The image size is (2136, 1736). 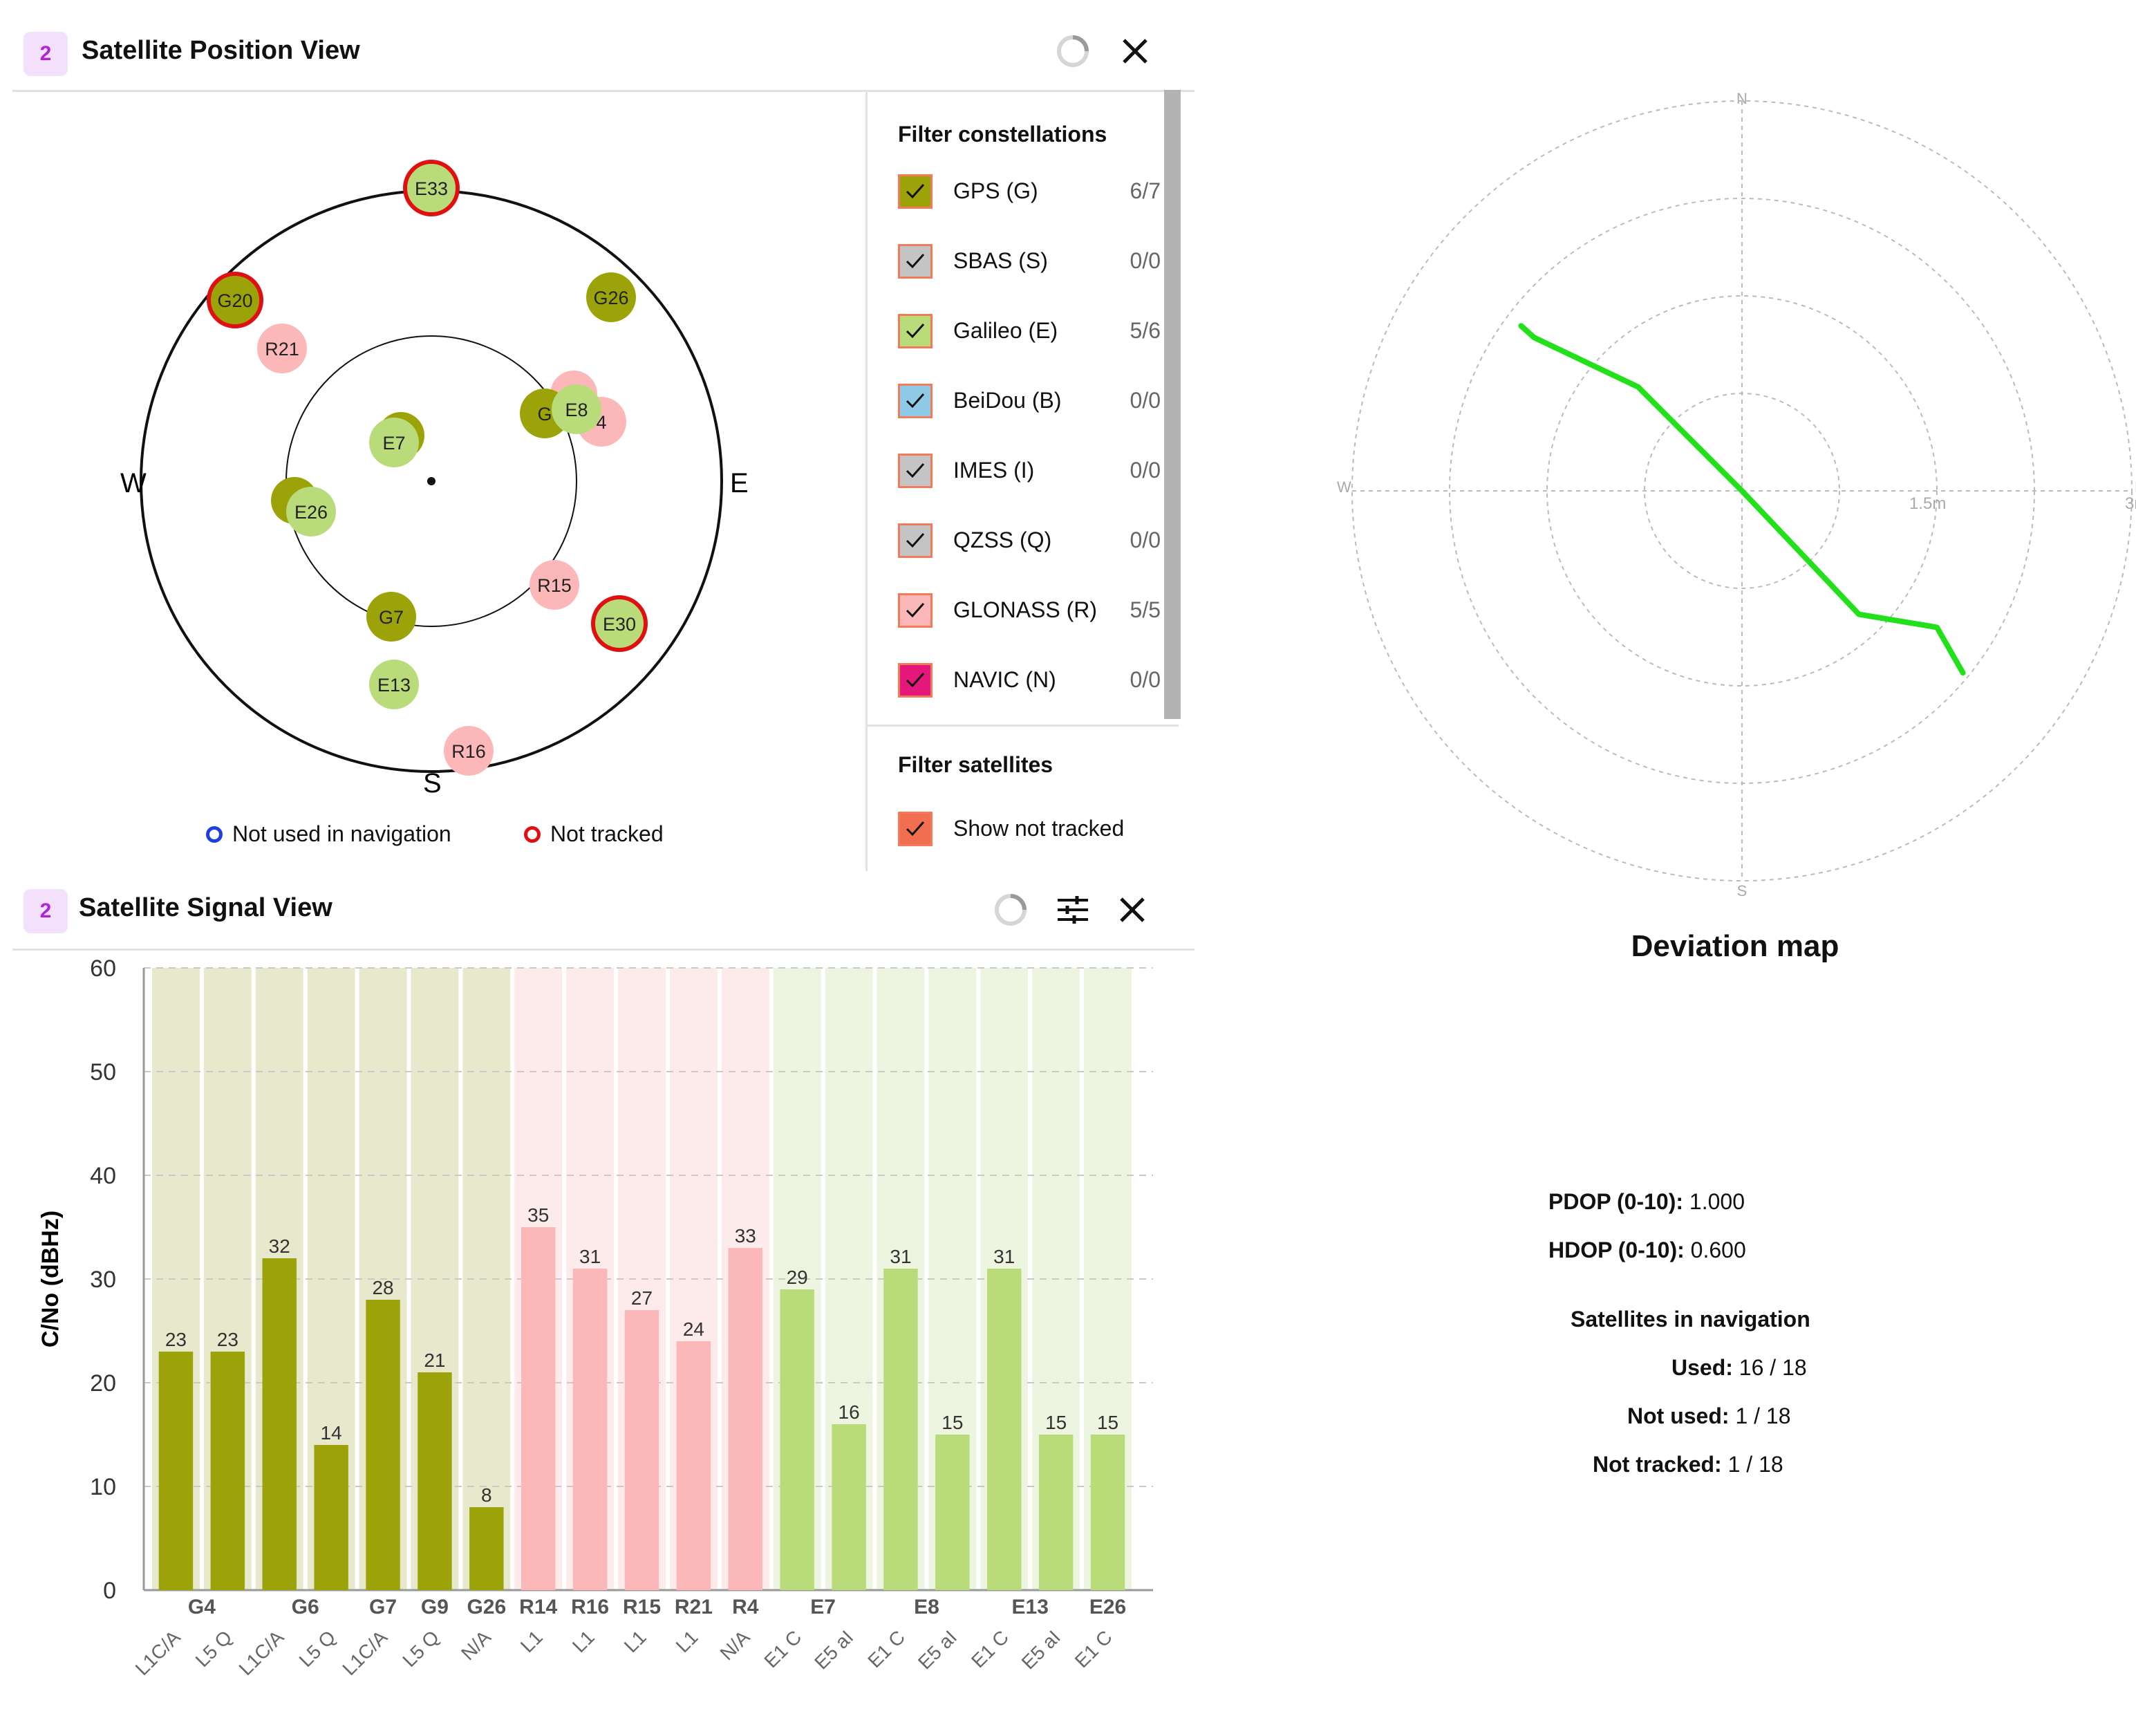 What do you see at coordinates (1029, 541) in the screenshot?
I see `constellation-filter-row: QZSS (Q) 0/0` at bounding box center [1029, 541].